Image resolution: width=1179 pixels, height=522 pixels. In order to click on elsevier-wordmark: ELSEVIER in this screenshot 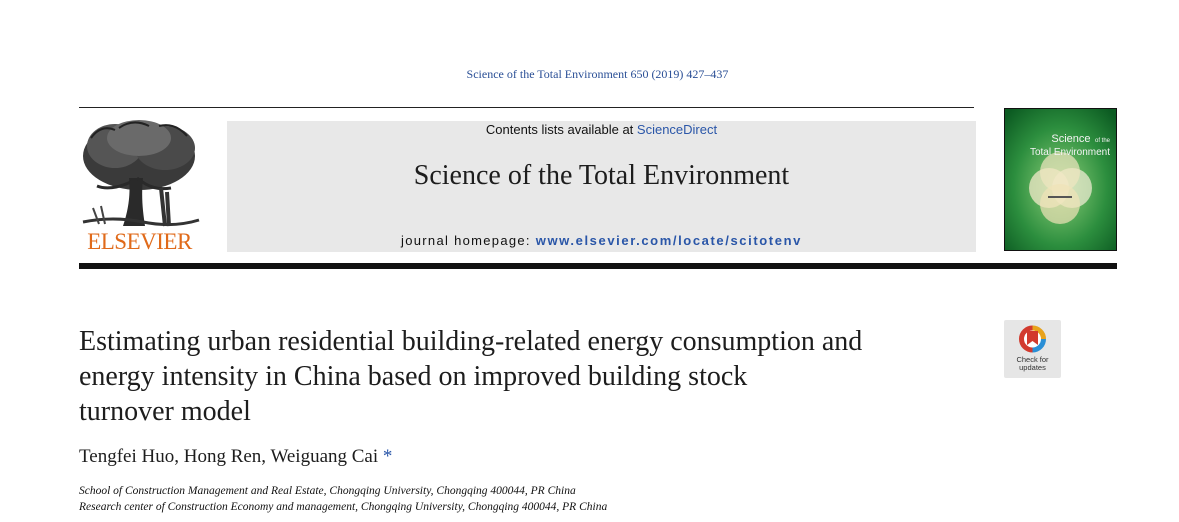, I will do `click(139, 241)`.